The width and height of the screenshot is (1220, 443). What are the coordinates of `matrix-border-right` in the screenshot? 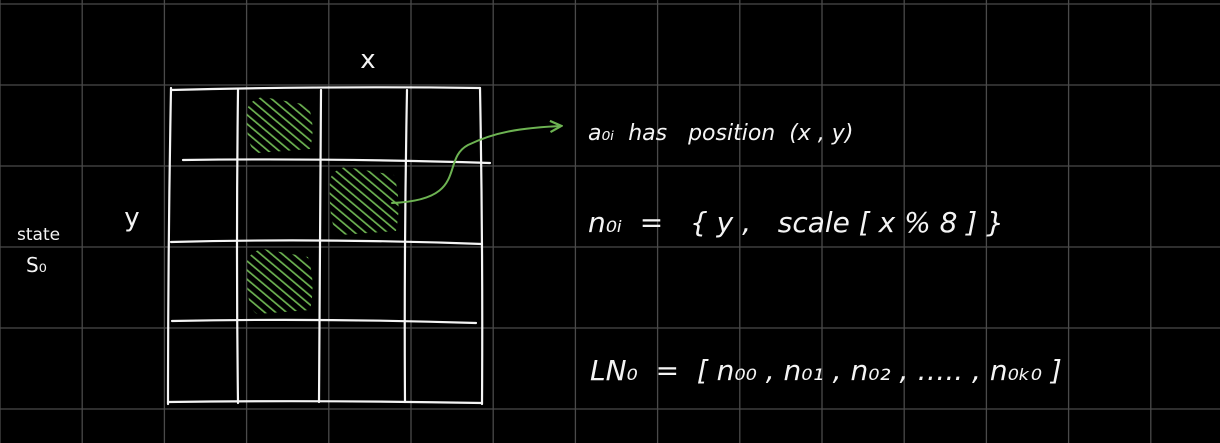 It's located at (481, 246).